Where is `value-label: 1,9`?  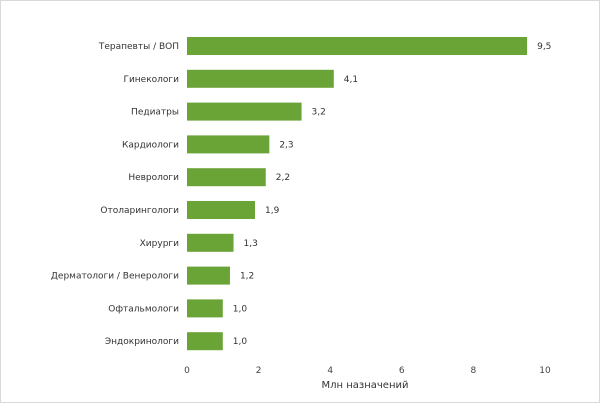 value-label: 1,9 is located at coordinates (272, 211).